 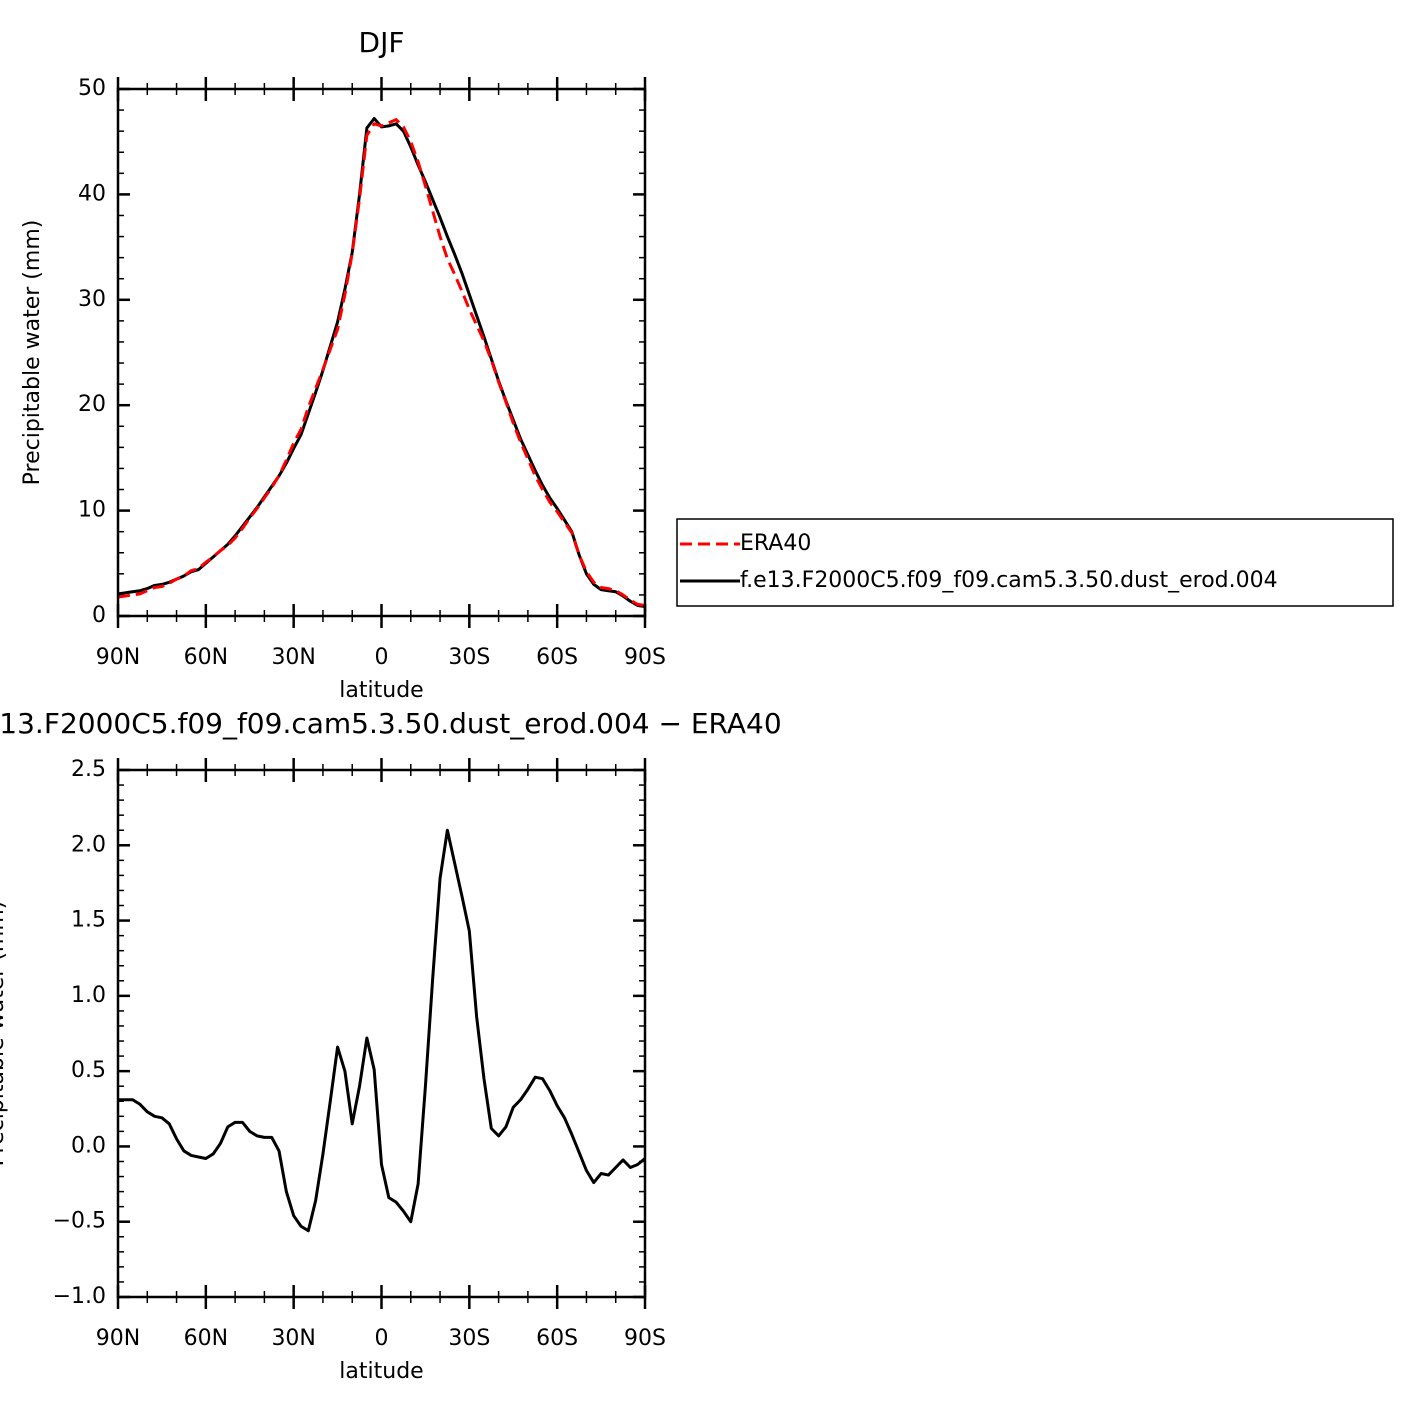 I want to click on y-tick-label: 0, so click(x=99, y=615).